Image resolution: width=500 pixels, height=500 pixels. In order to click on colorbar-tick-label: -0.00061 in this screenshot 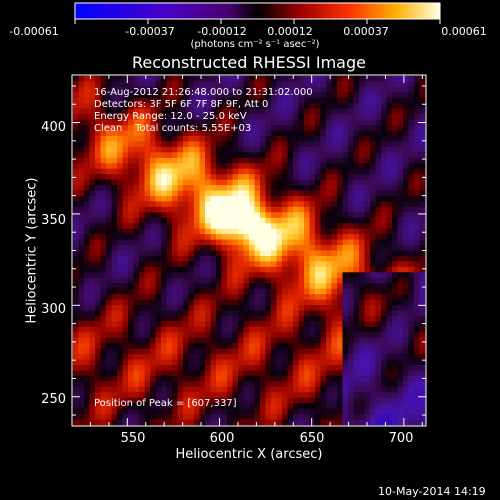, I will do `click(34, 31)`.